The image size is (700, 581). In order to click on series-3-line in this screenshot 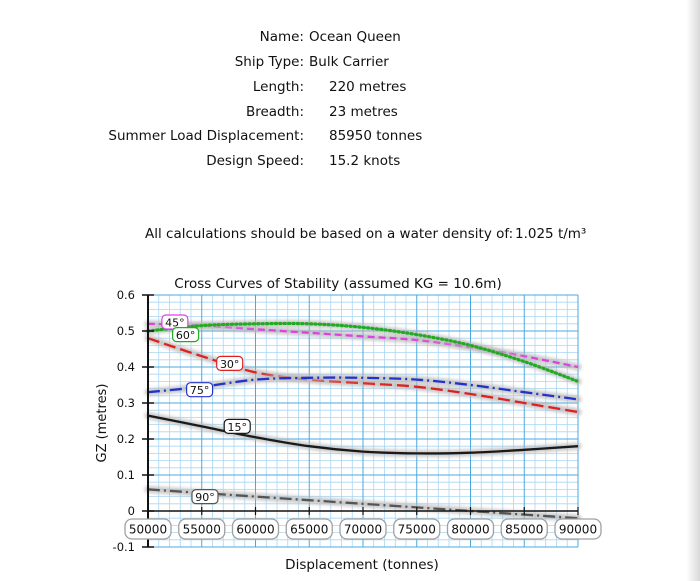, I will do `click(363, 352)`.